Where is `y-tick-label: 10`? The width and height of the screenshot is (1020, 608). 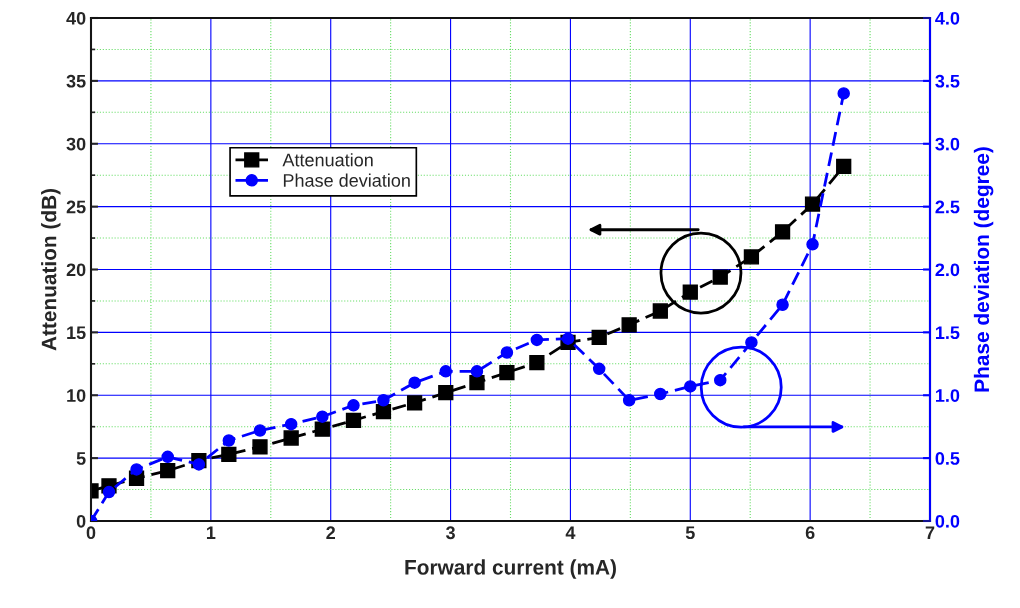 y-tick-label: 10 is located at coordinates (76, 395).